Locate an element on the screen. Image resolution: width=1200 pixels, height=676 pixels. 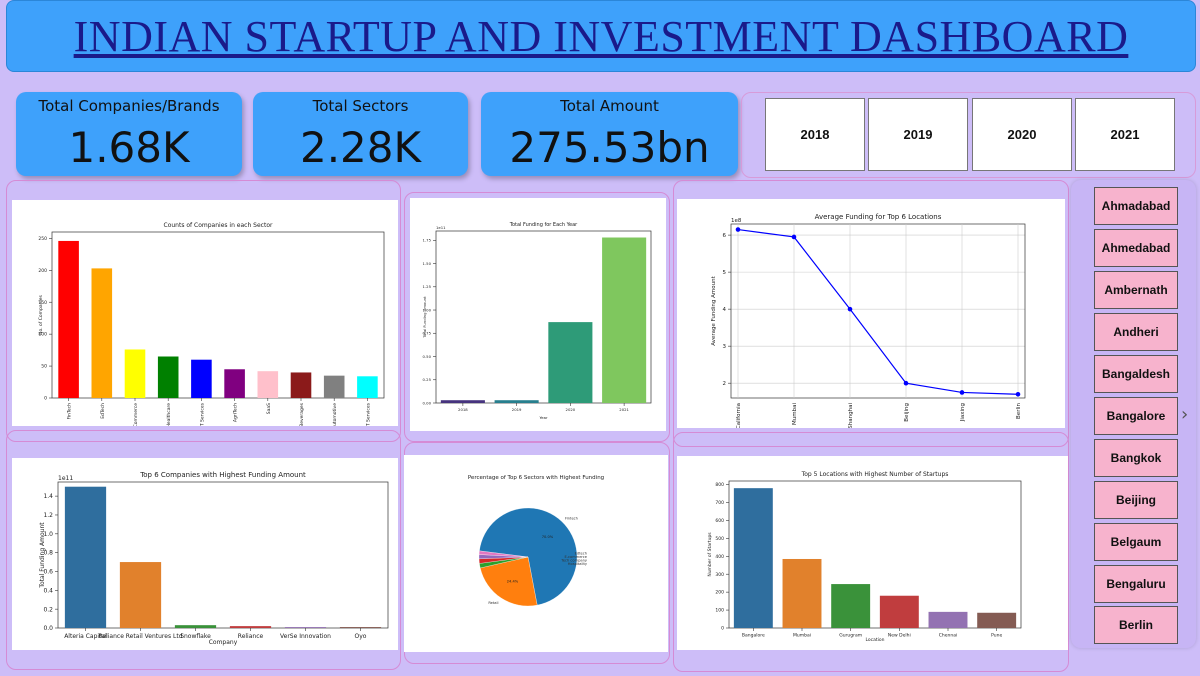
x-tick-label: AgriTech is located at coordinates (236, 412).